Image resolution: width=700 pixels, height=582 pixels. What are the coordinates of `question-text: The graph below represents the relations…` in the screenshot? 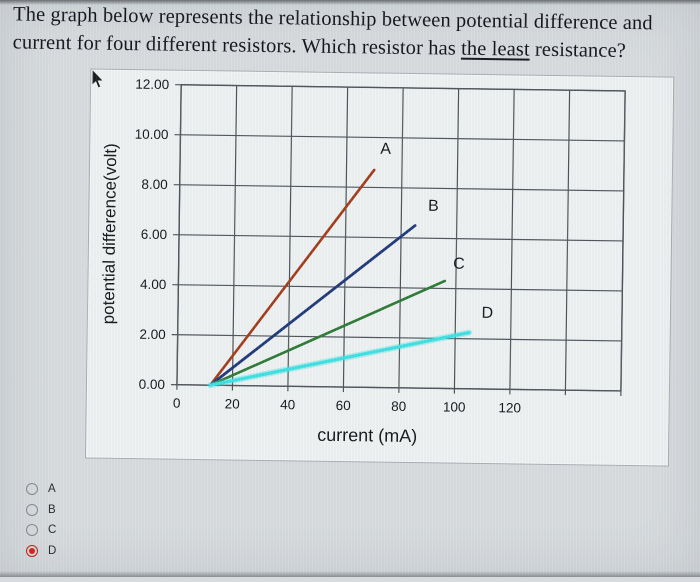 It's located at (356, 33).